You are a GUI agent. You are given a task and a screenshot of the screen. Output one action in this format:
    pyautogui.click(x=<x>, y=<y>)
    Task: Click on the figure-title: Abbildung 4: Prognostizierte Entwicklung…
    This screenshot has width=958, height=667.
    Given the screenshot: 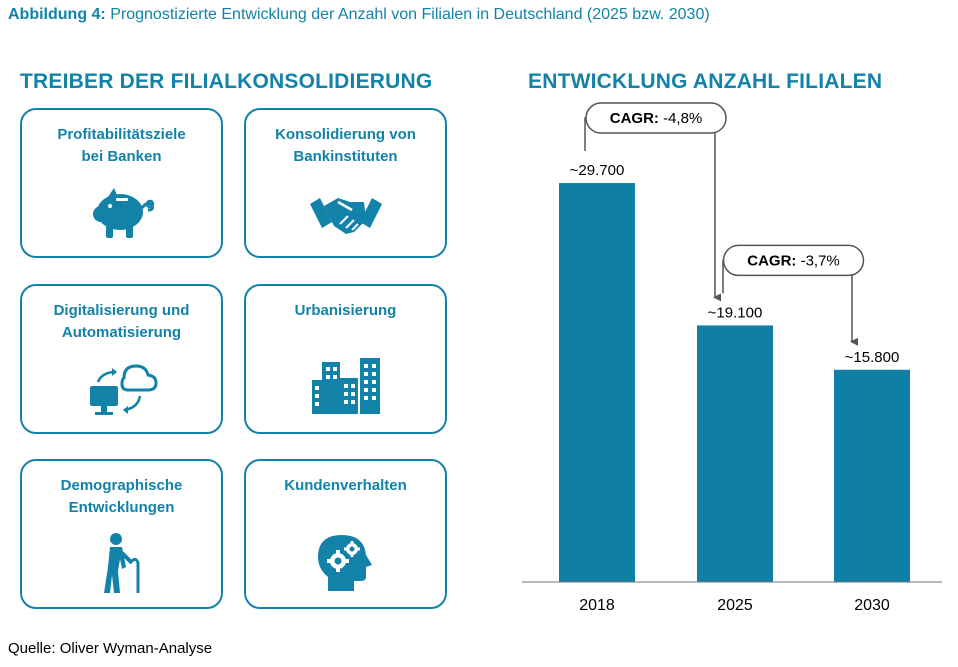 What is the action you would take?
    pyautogui.click(x=359, y=15)
    